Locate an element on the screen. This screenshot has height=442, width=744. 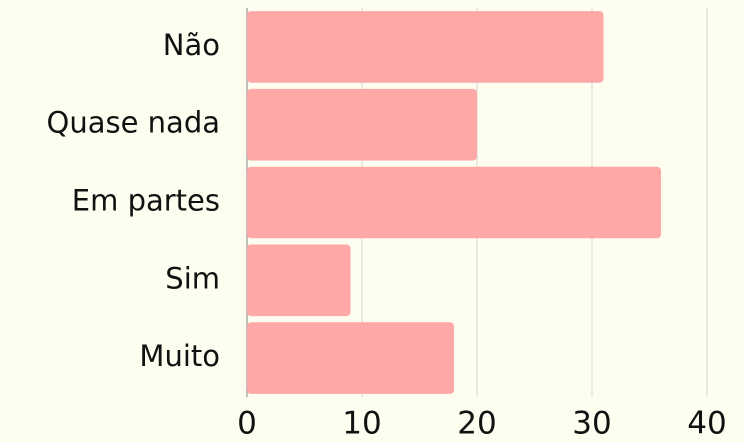
y-tick-label: Sim is located at coordinates (192, 278).